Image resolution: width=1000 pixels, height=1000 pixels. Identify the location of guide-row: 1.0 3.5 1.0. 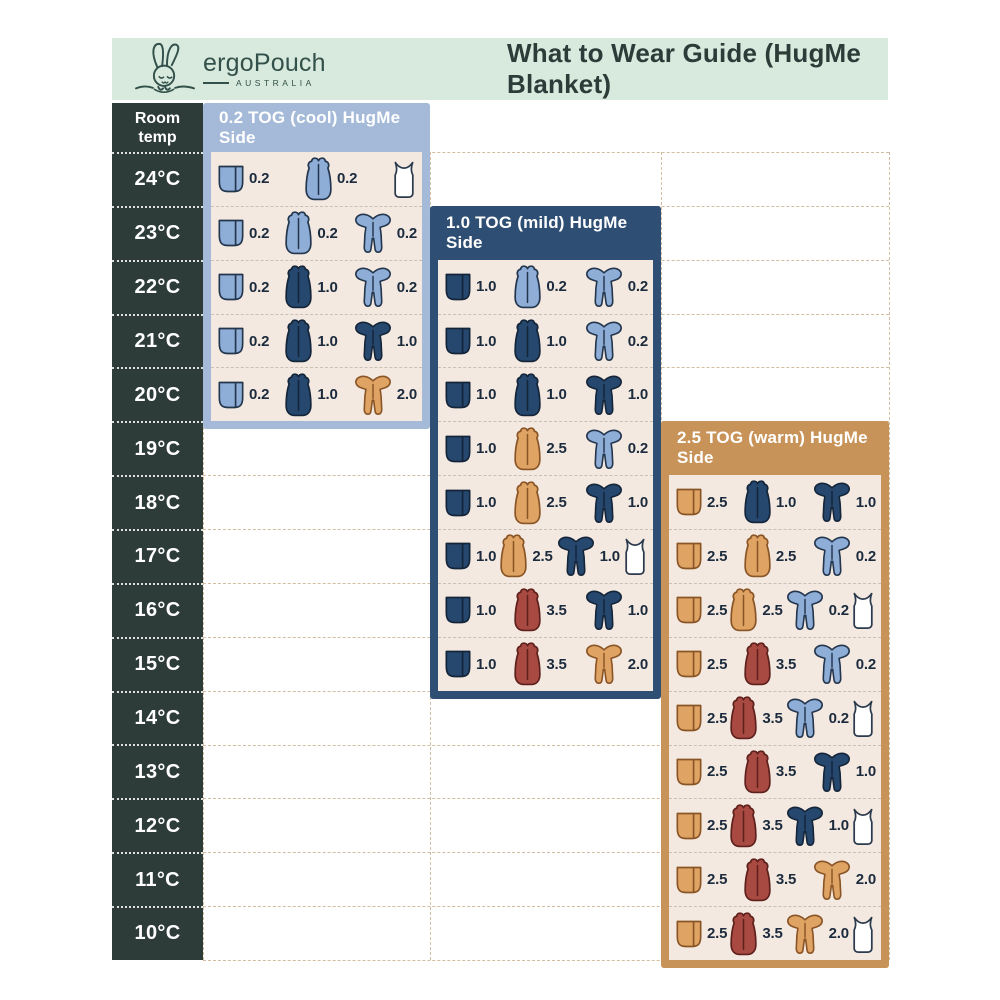
(545, 609).